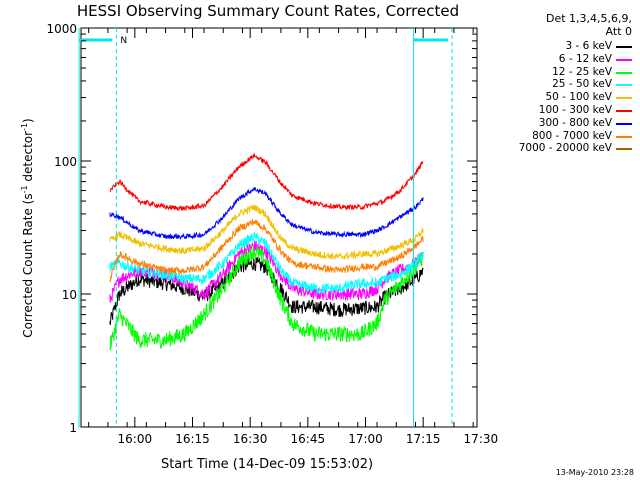 Image resolution: width=640 pixels, height=480 pixels. I want to click on night-label: N, so click(123, 41).